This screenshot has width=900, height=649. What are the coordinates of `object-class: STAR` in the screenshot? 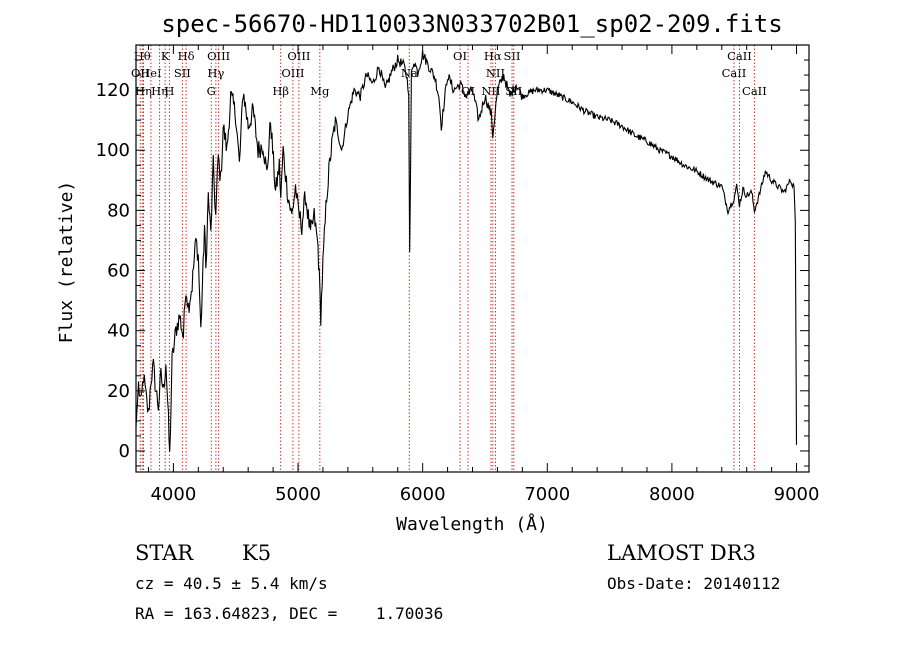 It's located at (164, 553).